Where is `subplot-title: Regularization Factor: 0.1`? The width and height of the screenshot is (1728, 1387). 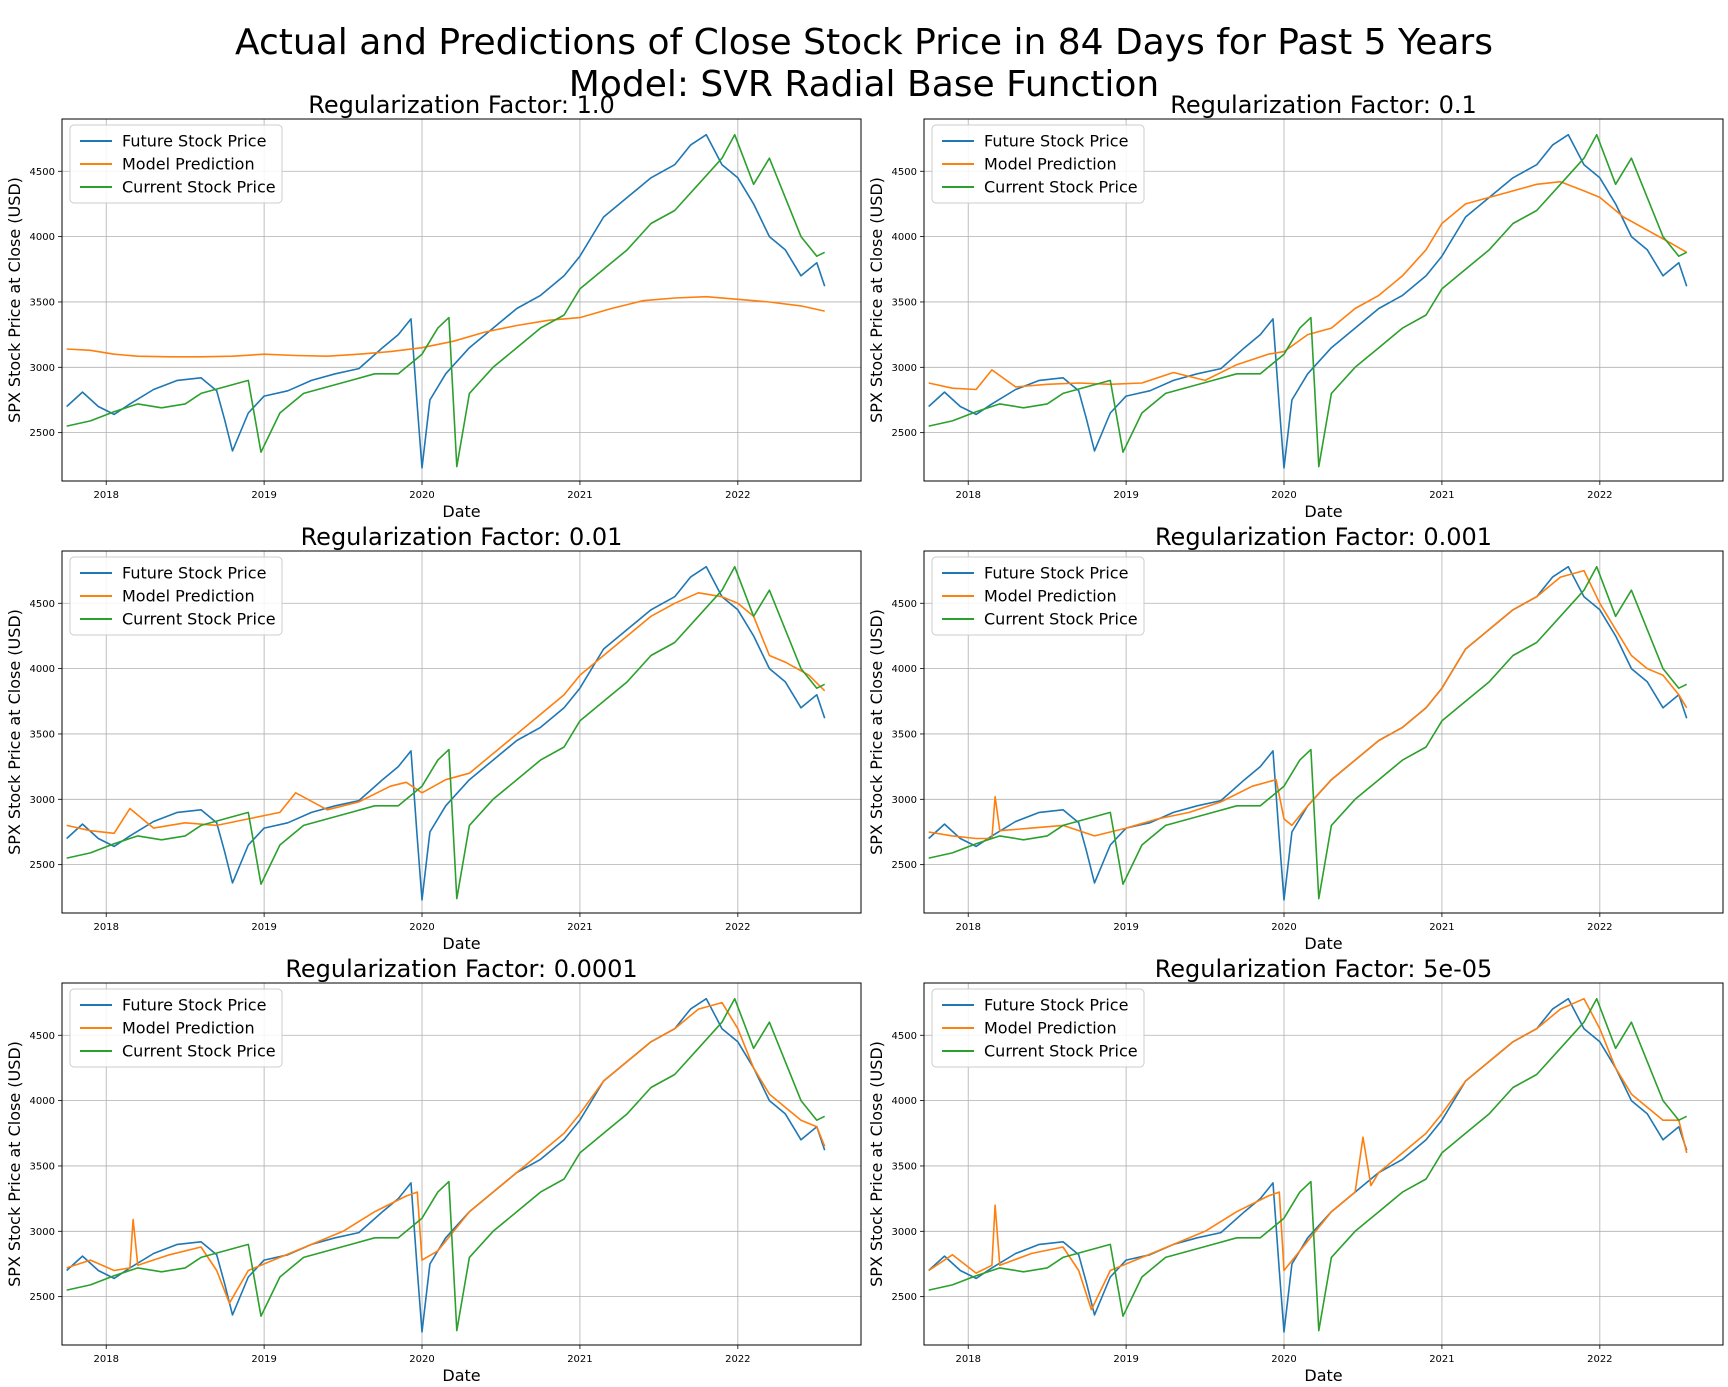 subplot-title: Regularization Factor: 0.1 is located at coordinates (1323, 105).